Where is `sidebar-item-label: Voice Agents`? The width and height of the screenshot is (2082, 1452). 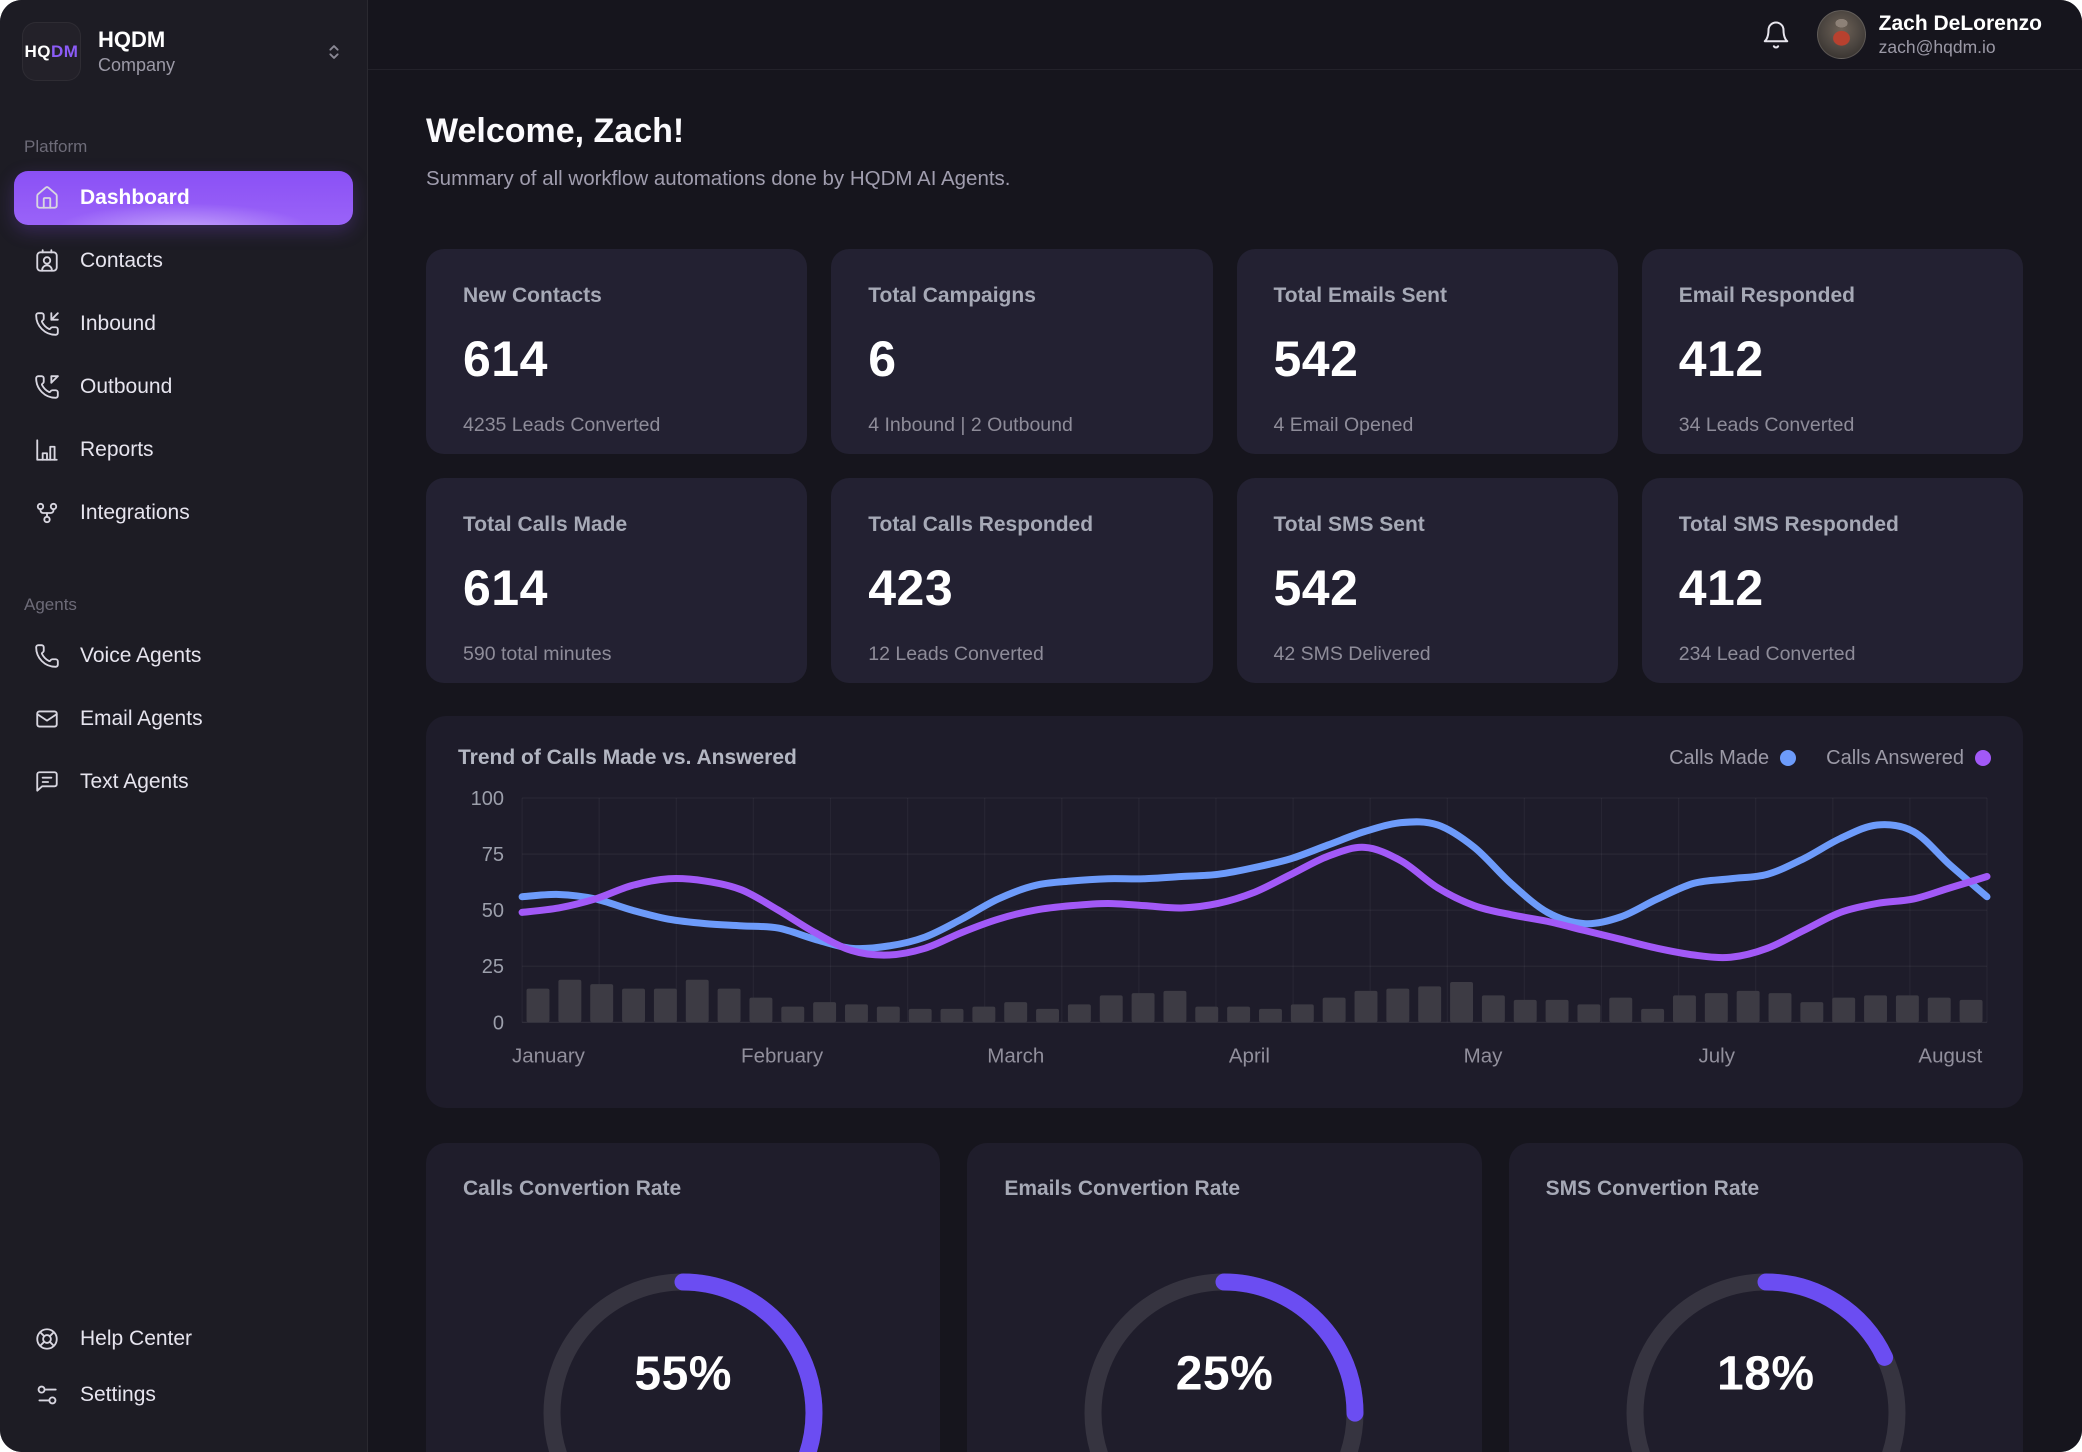
sidebar-item-label: Voice Agents is located at coordinates (141, 655).